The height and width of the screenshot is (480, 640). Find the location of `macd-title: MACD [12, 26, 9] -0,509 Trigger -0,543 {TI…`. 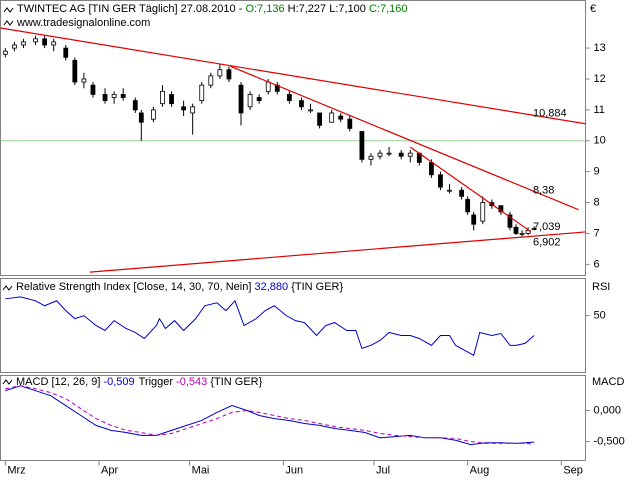

macd-title: MACD [12, 26, 9] -0,509 Trigger -0,543 {TI… is located at coordinates (139, 382).